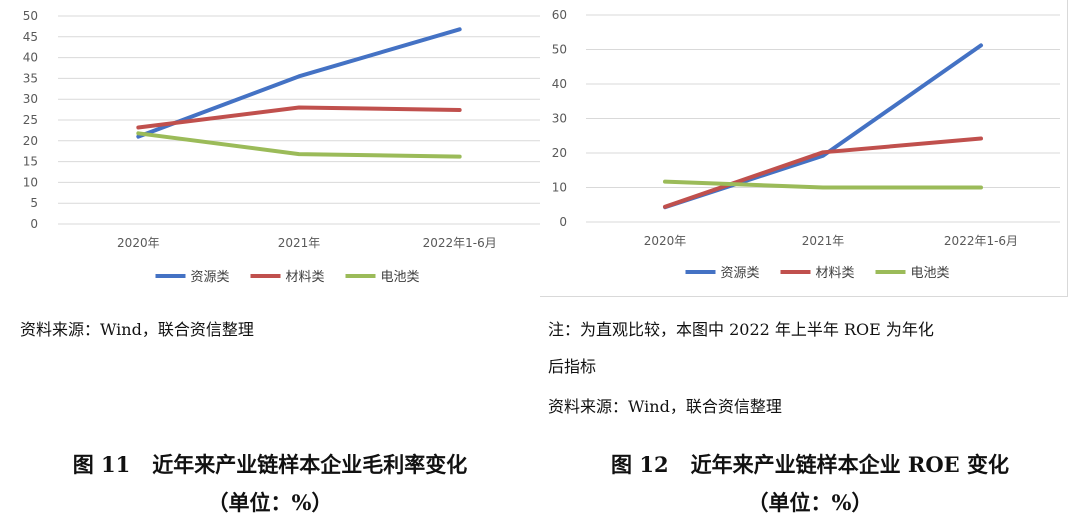  Describe the element at coordinates (741, 329) in the screenshot. I see `right-note-line1: 注：为直观比较，本图中 2022 年上半年 ROE 为年化` at that location.